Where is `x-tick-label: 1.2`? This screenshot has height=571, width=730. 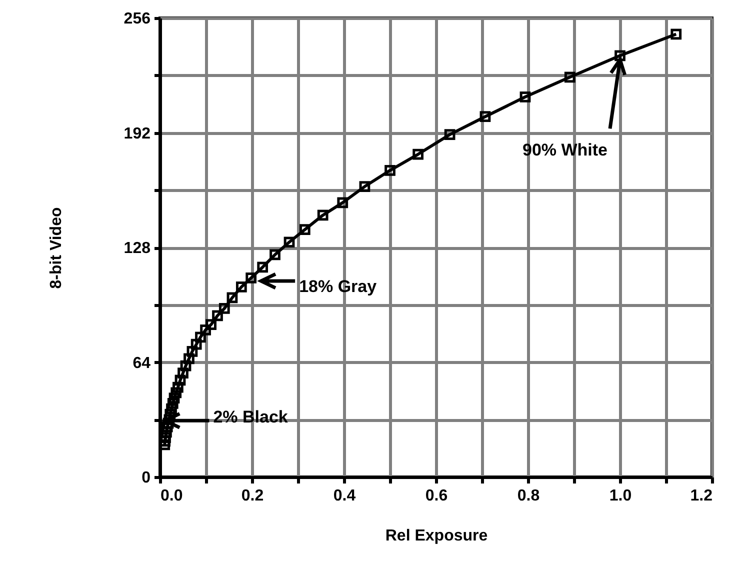 x-tick-label: 1.2 is located at coordinates (701, 496).